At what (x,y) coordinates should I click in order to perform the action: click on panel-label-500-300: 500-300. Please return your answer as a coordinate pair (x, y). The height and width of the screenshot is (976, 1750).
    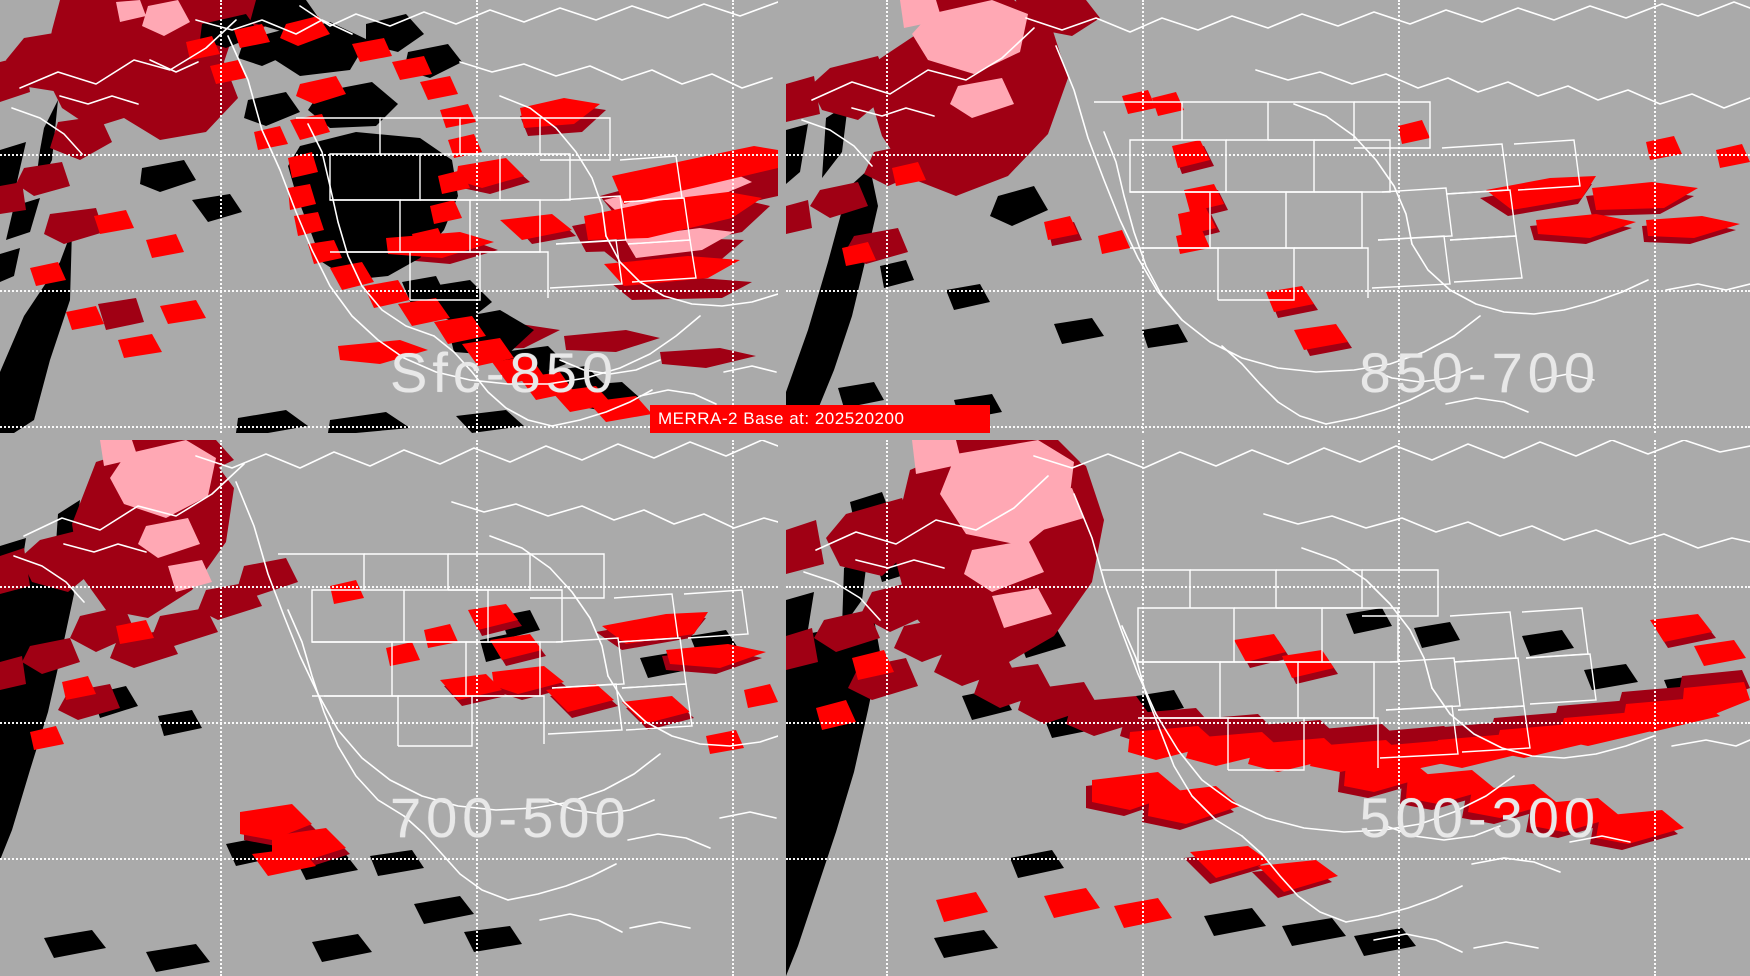
    Looking at the image, I should click on (1479, 817).